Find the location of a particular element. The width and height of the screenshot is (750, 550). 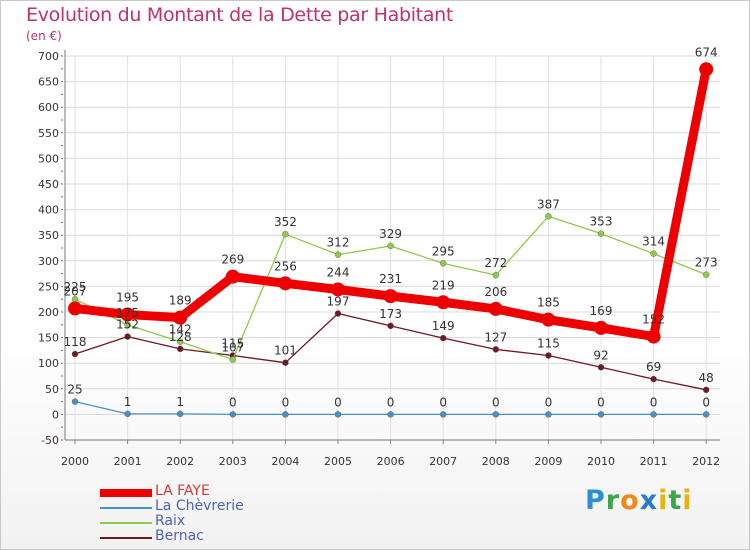

logo-letter: t is located at coordinates (675, 500).